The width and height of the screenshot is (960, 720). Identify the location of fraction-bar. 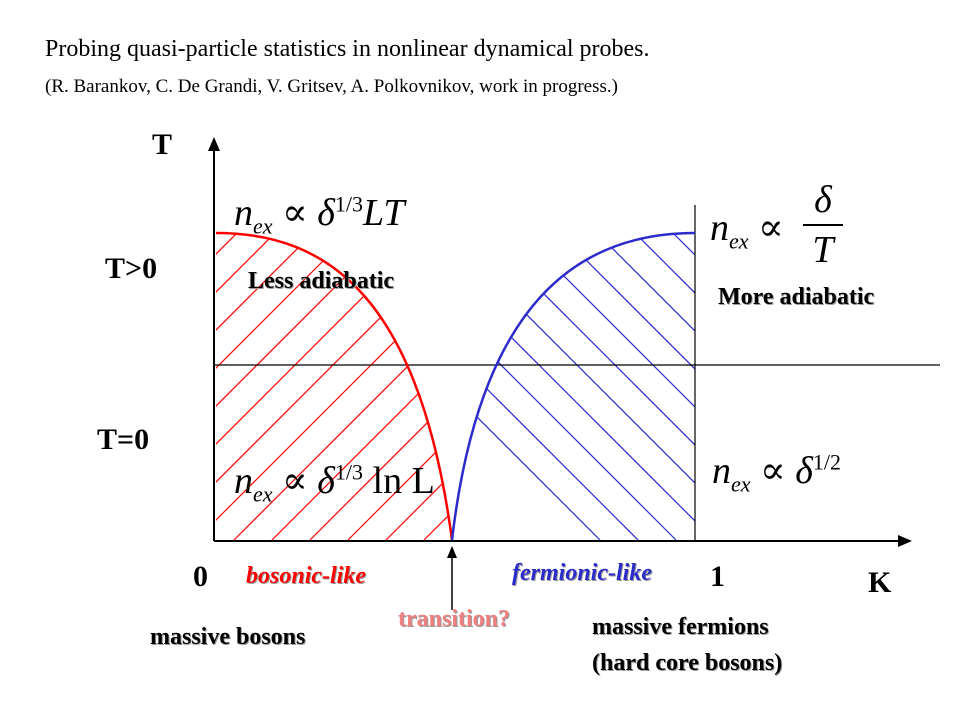
(823, 225).